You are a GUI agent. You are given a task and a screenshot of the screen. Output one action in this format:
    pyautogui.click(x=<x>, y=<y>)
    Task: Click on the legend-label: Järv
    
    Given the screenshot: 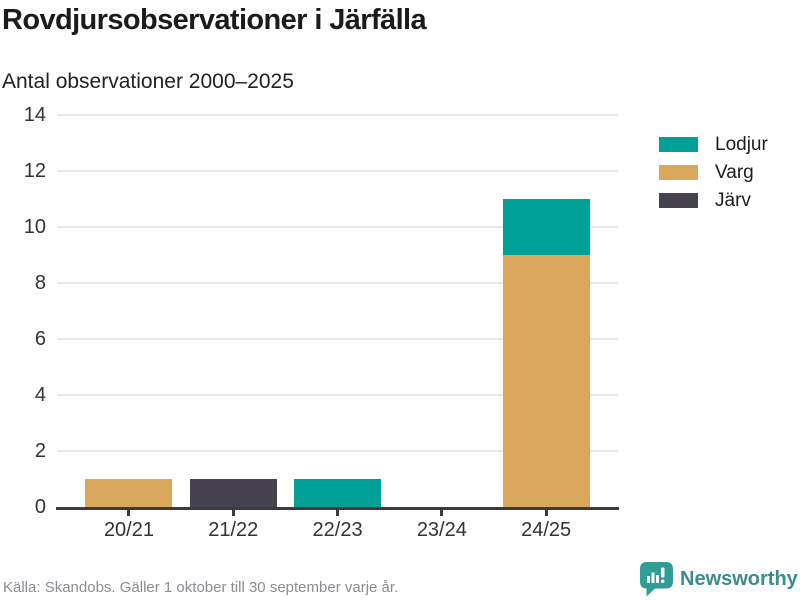 What is the action you would take?
    pyautogui.click(x=733, y=200)
    